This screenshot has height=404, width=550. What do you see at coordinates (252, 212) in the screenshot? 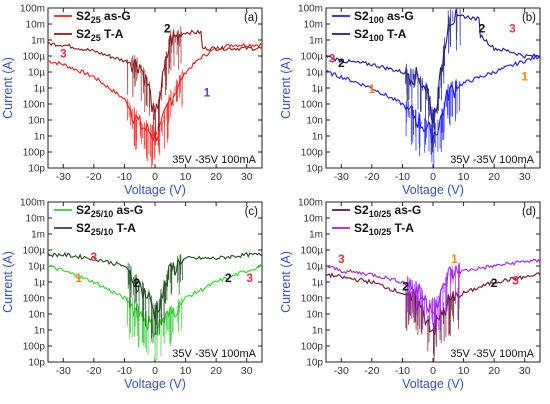
I see `panel-label: (c)` at bounding box center [252, 212].